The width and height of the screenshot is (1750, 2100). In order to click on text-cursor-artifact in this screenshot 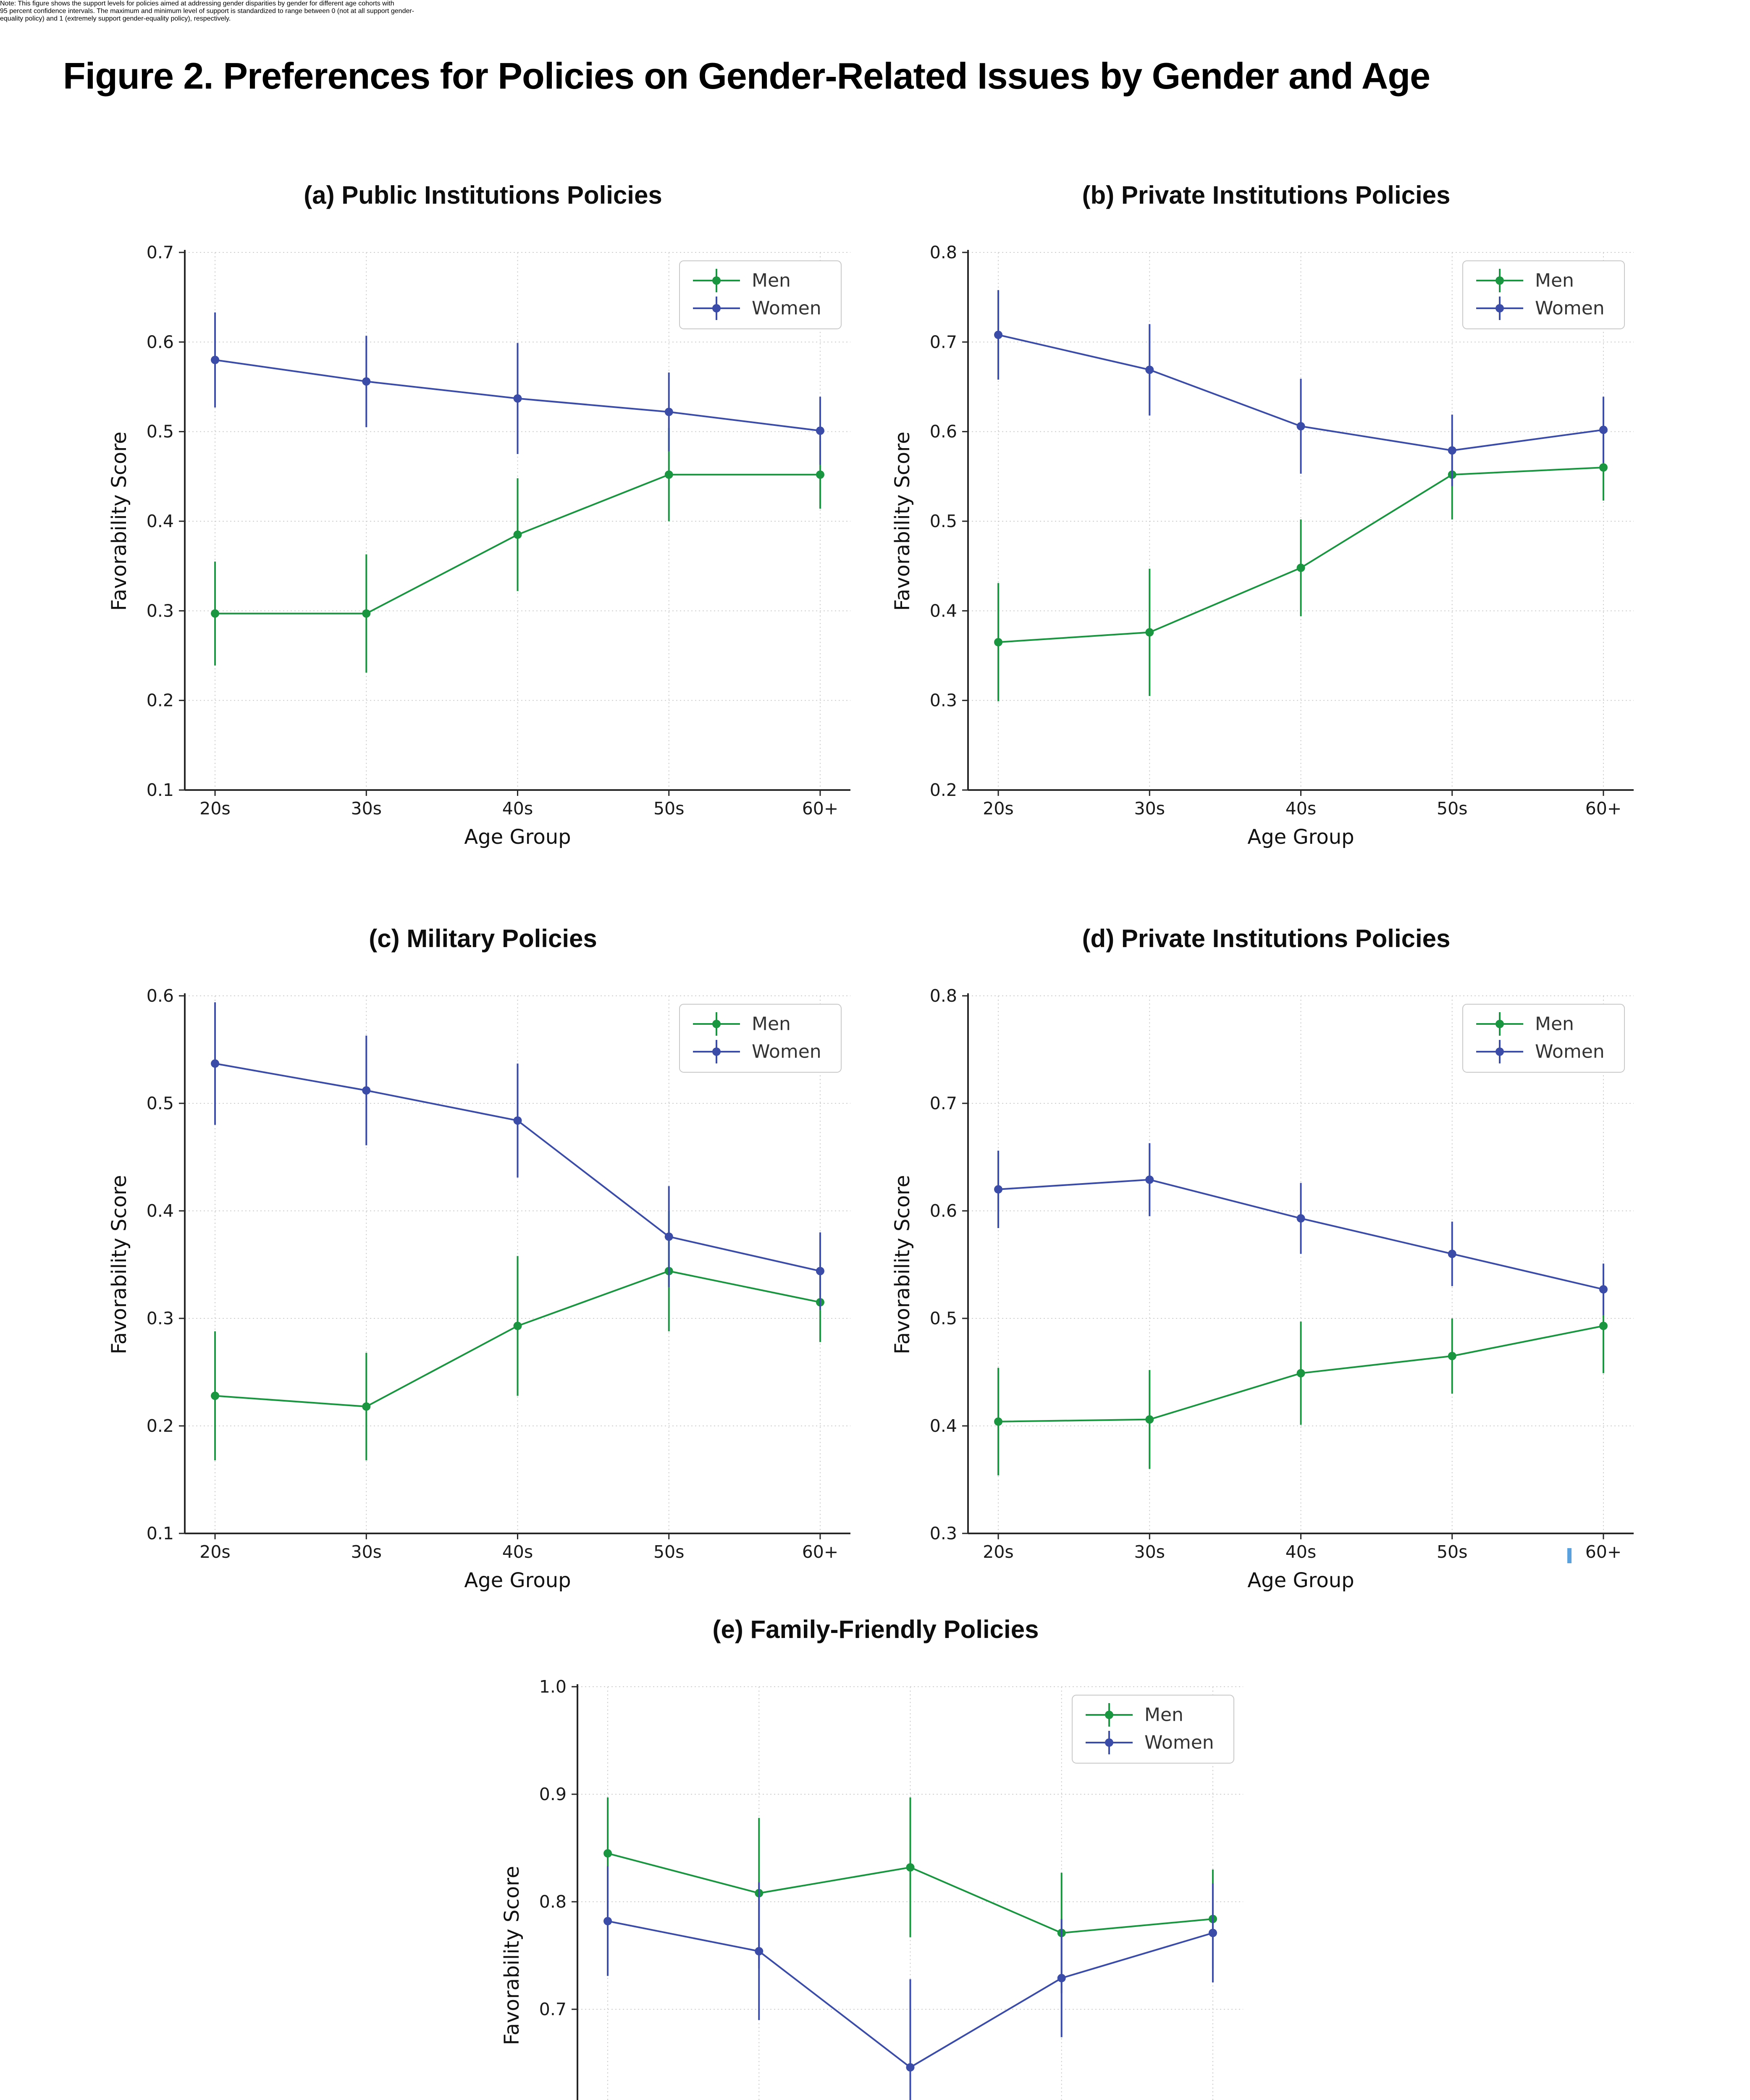, I will do `click(1569, 1555)`.